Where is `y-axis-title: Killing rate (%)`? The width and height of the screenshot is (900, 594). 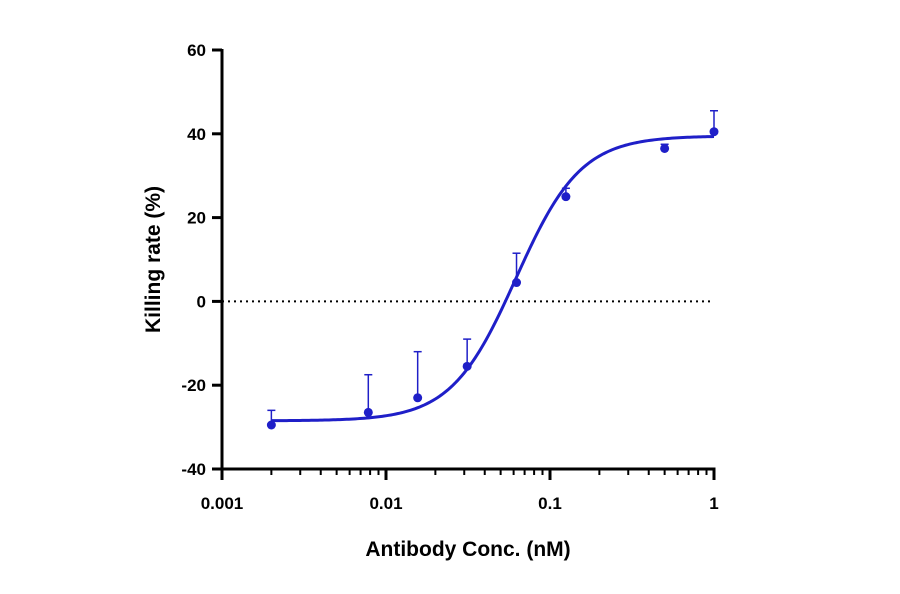
y-axis-title: Killing rate (%) is located at coordinates (153, 259).